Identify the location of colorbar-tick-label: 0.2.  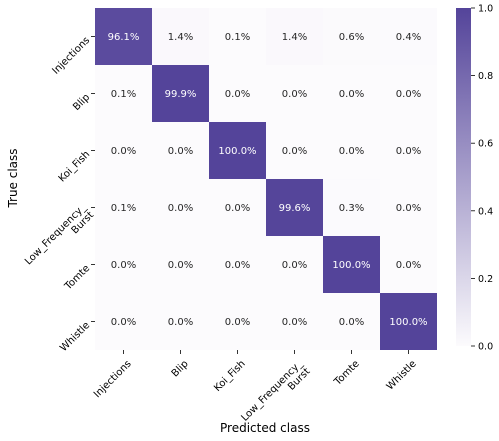
(485, 279).